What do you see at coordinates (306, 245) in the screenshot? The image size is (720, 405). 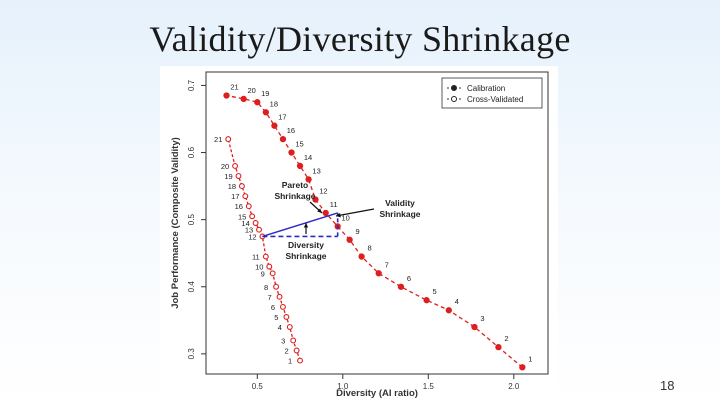 I see `diversity-label-line-0: Diversity` at bounding box center [306, 245].